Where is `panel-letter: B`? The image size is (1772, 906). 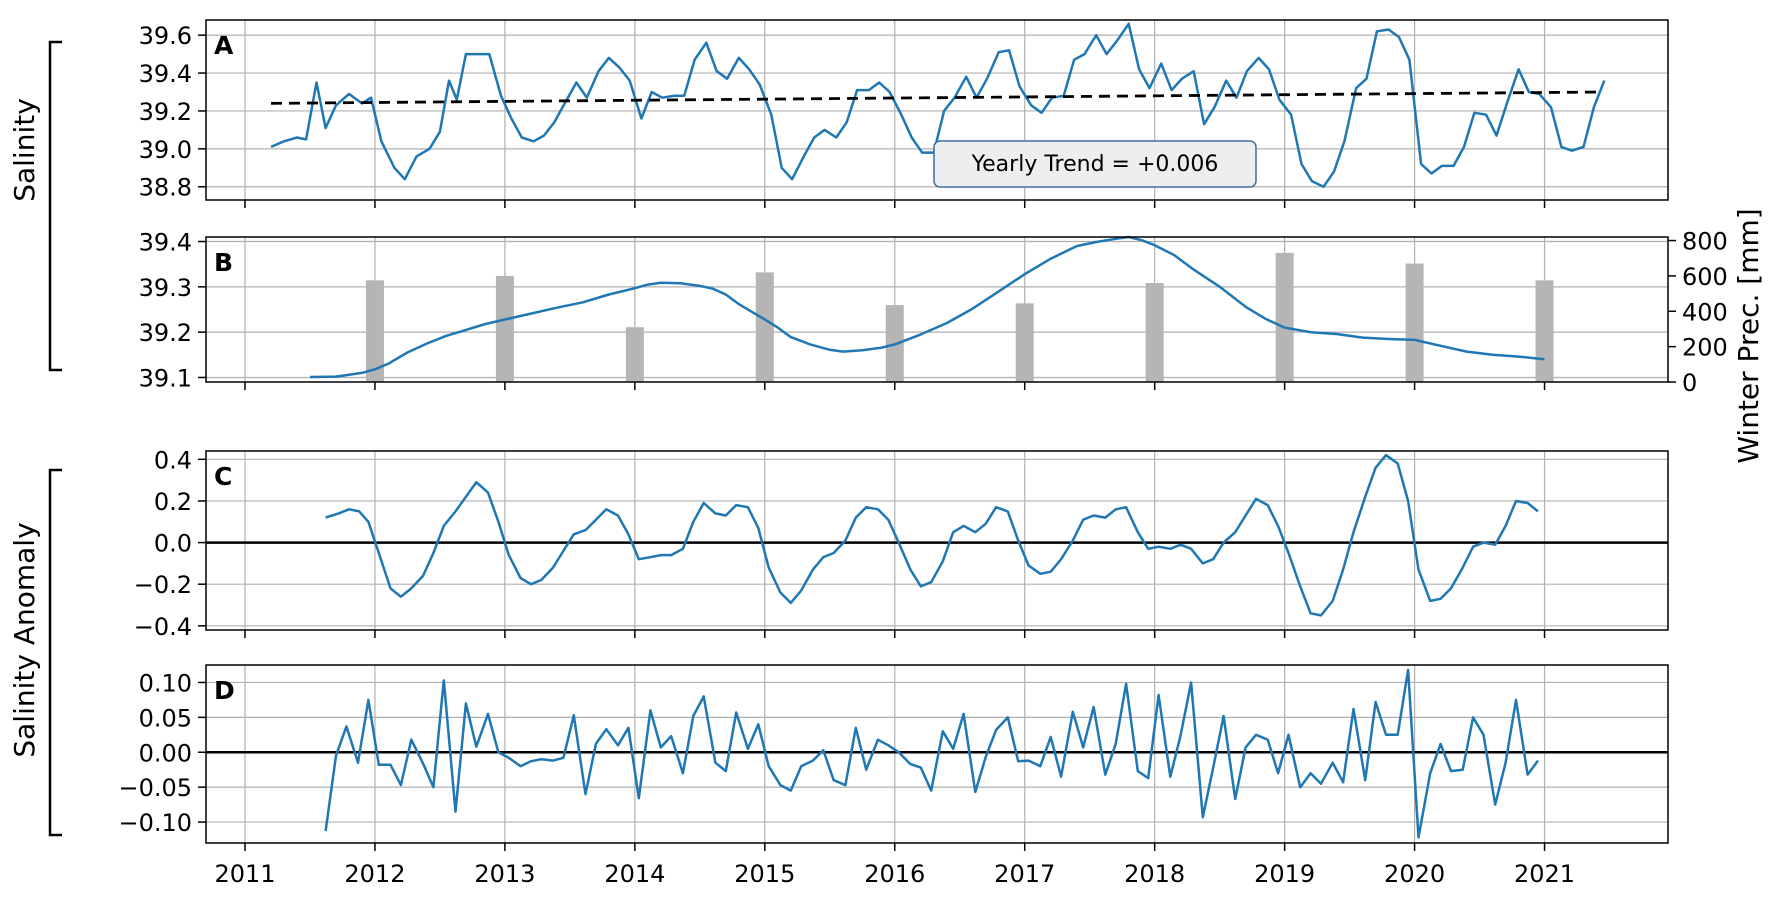
panel-letter: B is located at coordinates (223, 262).